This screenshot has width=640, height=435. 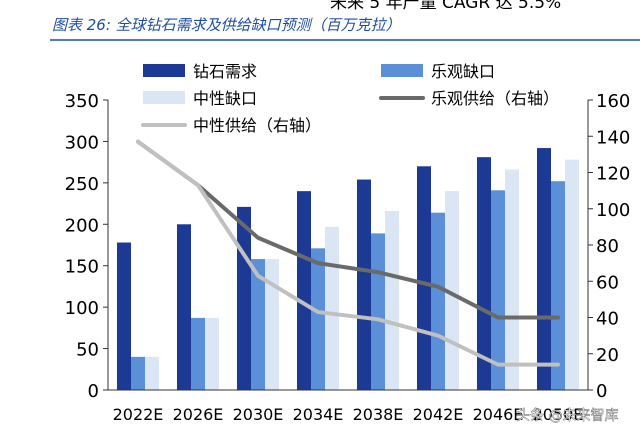 I want to click on y-left-tick-label: 100, so click(x=82, y=308).